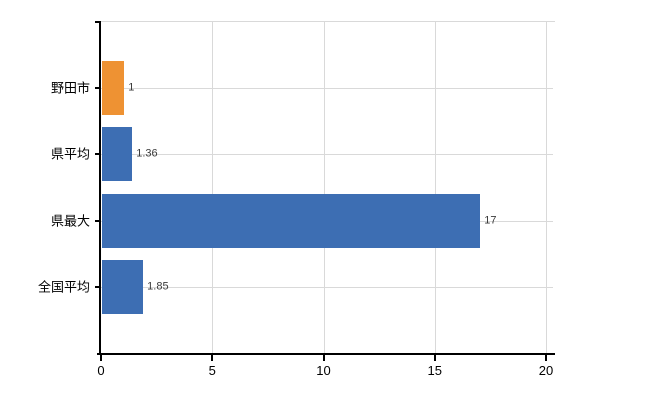 This screenshot has width=650, height=400. I want to click on x-tick-label: 15, so click(434, 370).